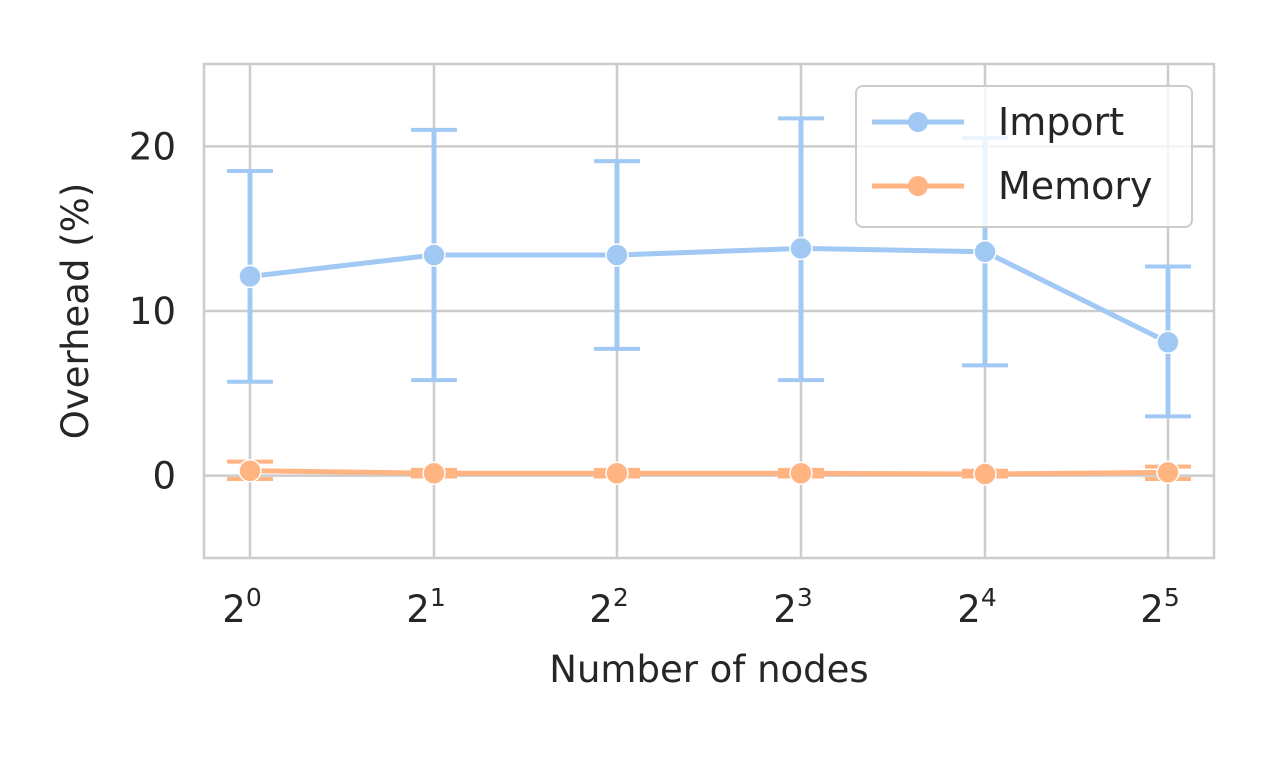  Describe the element at coordinates (164, 476) in the screenshot. I see `y-tick-label: 0` at that location.